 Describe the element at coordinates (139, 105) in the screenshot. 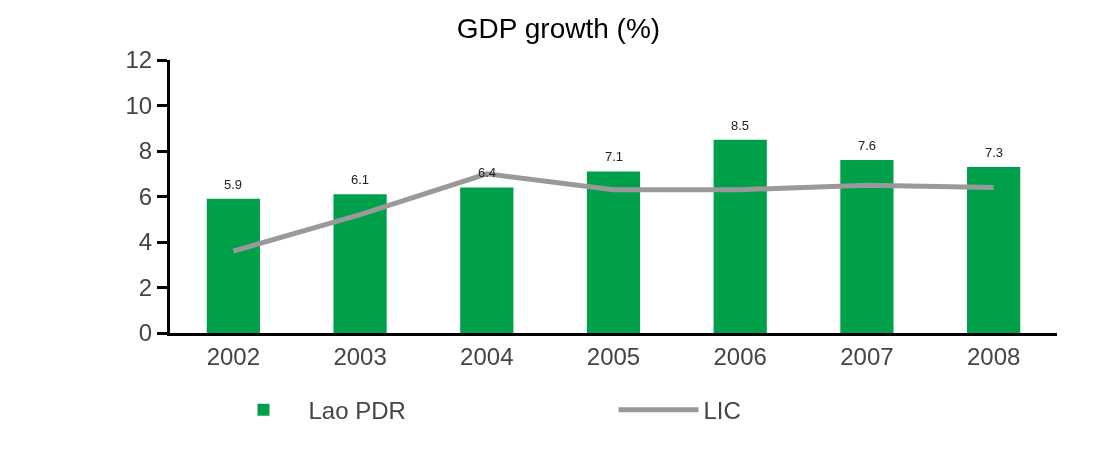

I see `y-tick-label: 10` at that location.